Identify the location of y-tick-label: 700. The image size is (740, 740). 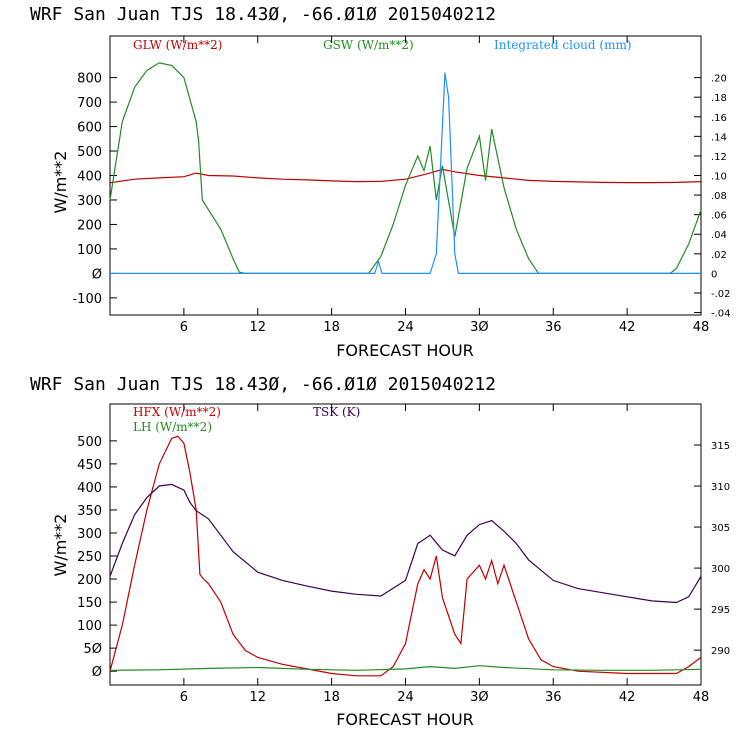
(89, 103).